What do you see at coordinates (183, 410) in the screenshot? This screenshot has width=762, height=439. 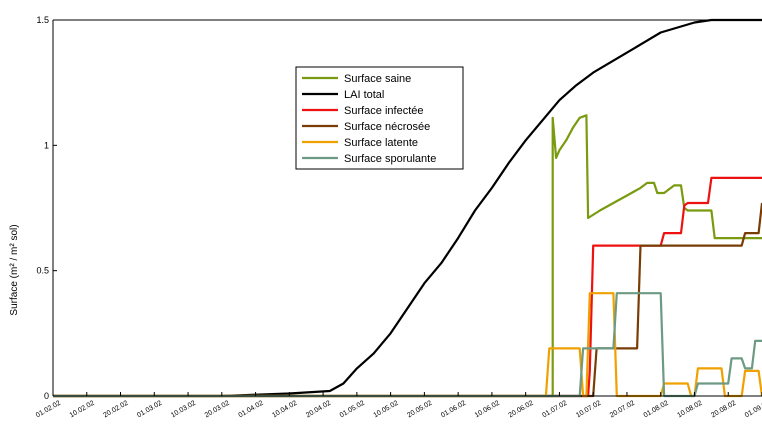 I see `x-tick-label: 10.03.02` at bounding box center [183, 410].